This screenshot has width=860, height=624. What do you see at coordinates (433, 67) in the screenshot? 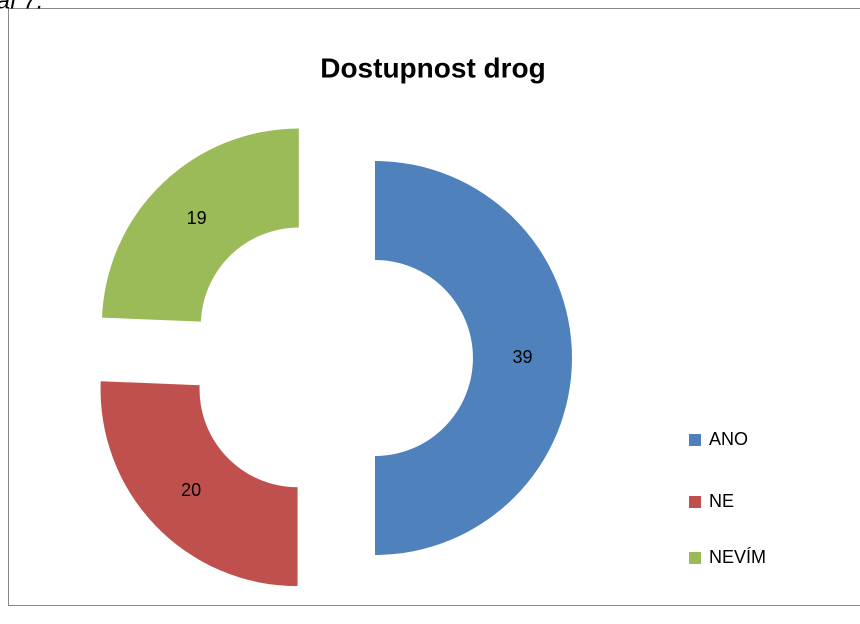
I see `chart-title: Dostupnost drog` at bounding box center [433, 67].